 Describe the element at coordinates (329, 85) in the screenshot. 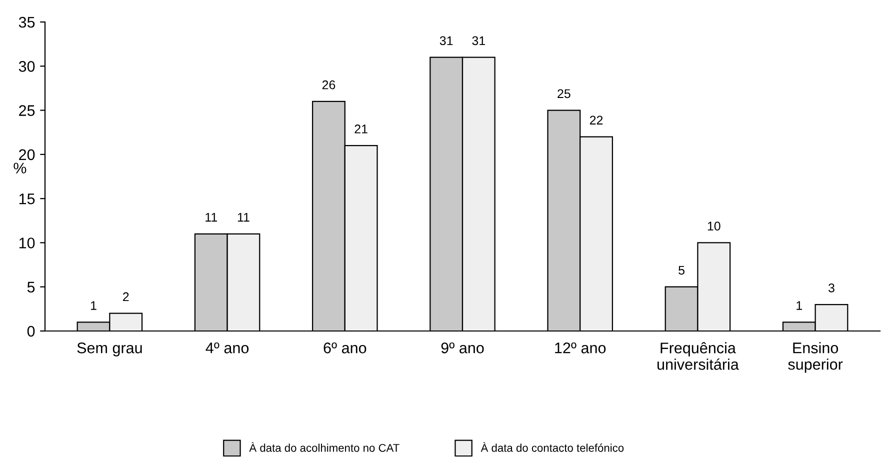

I see `data-label: 26` at that location.